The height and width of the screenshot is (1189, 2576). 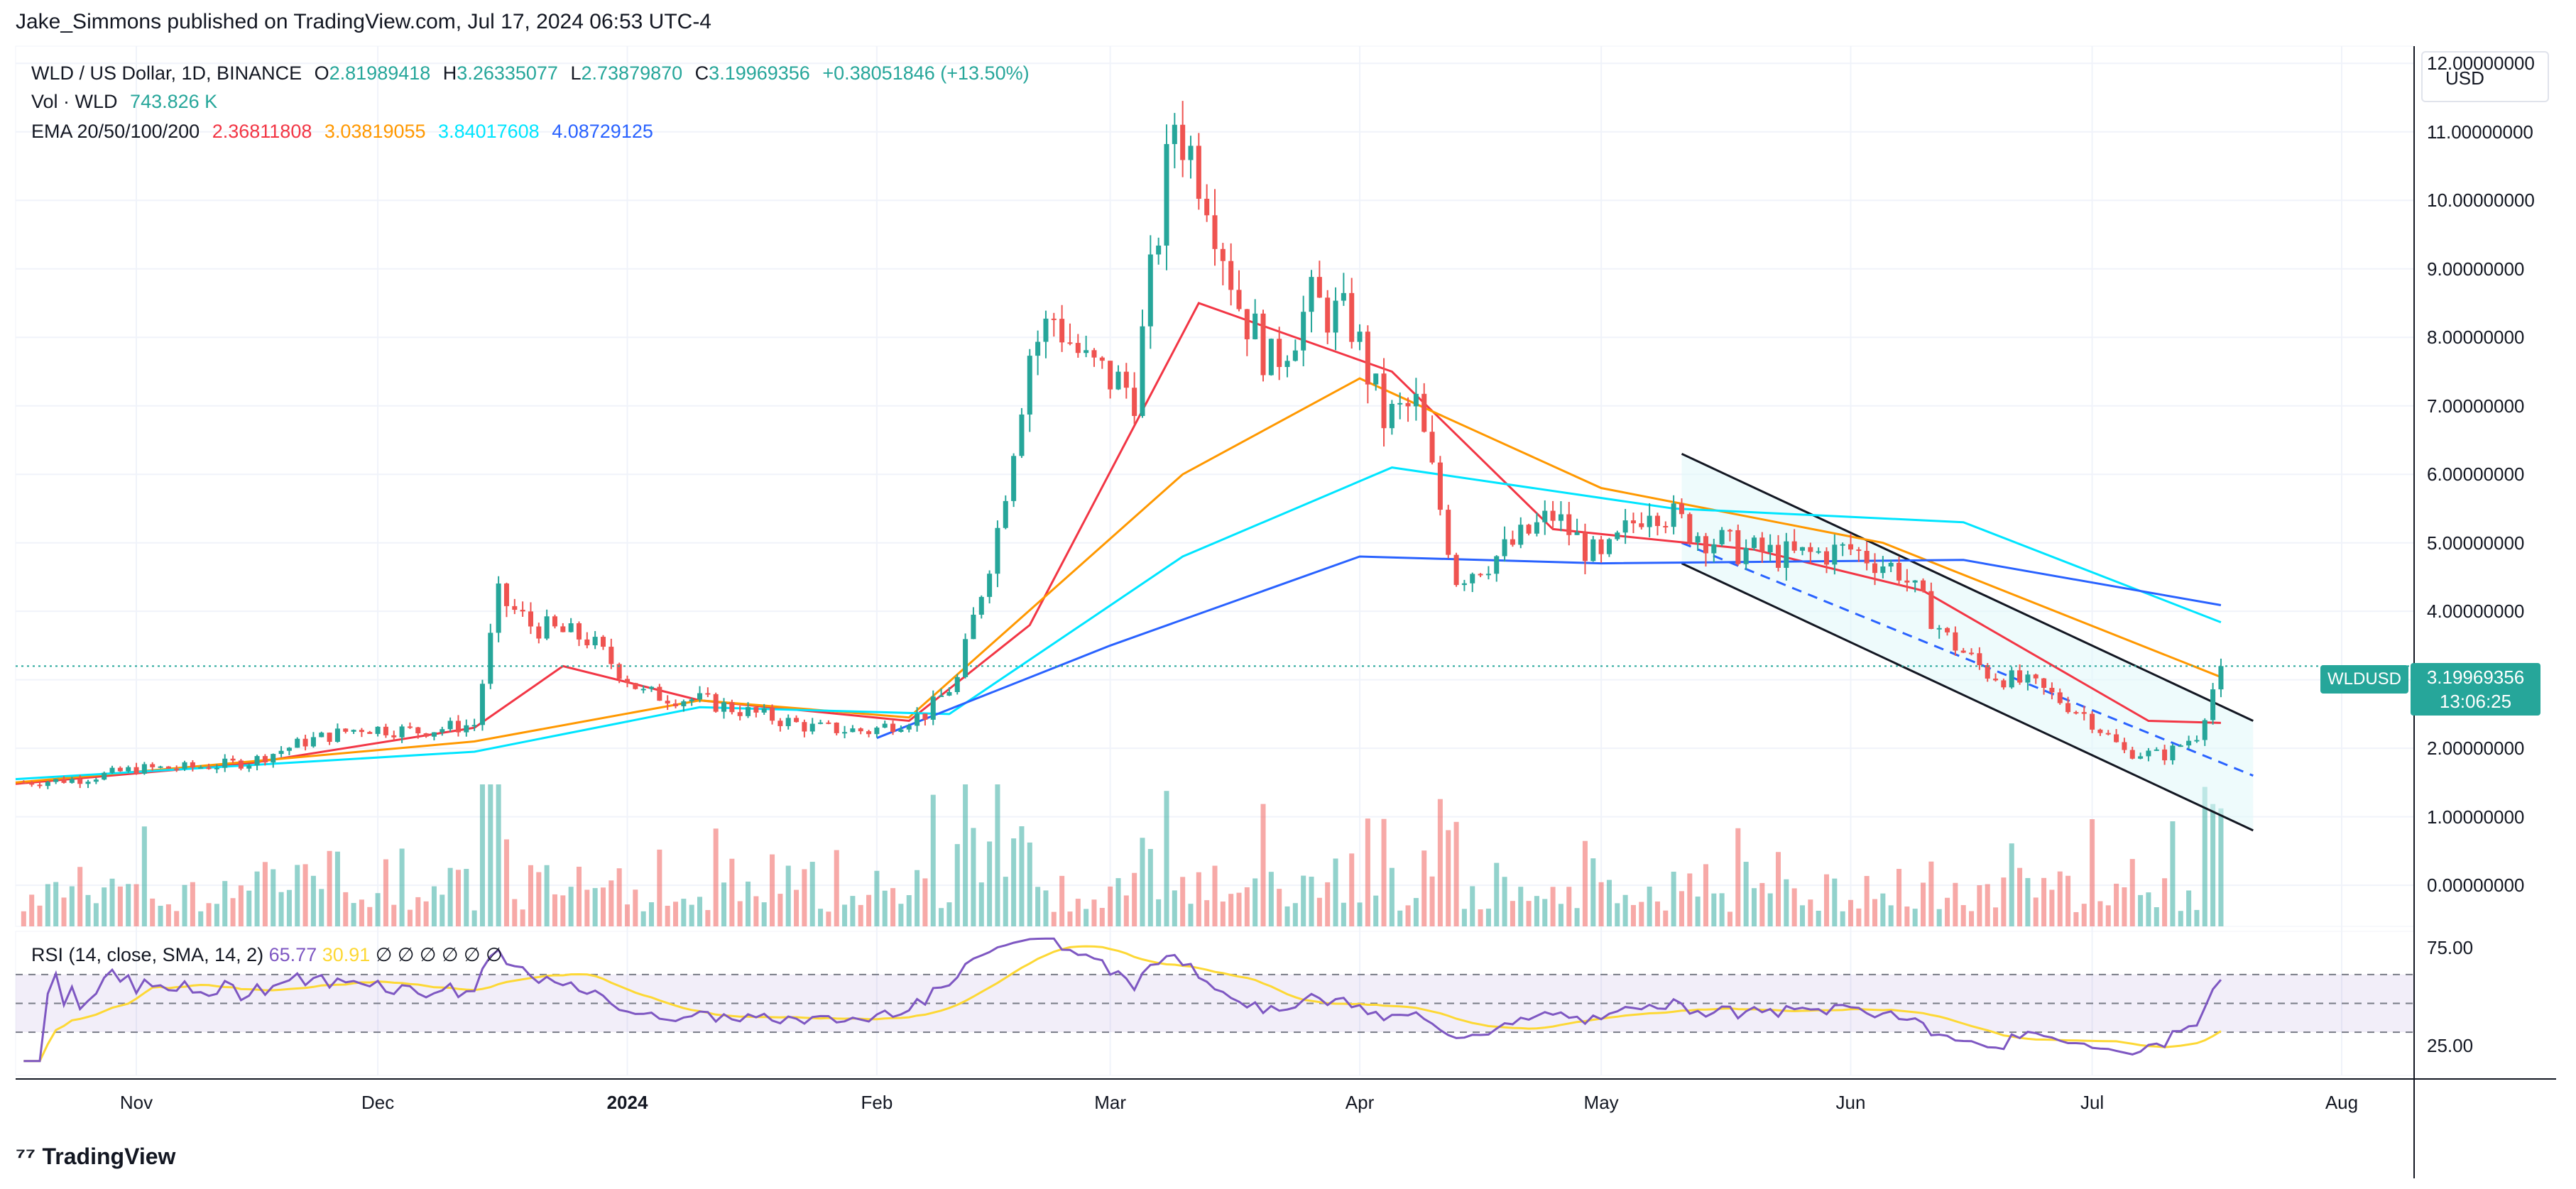 What do you see at coordinates (2475, 677) in the screenshot?
I see `last-price: 3.19969356` at bounding box center [2475, 677].